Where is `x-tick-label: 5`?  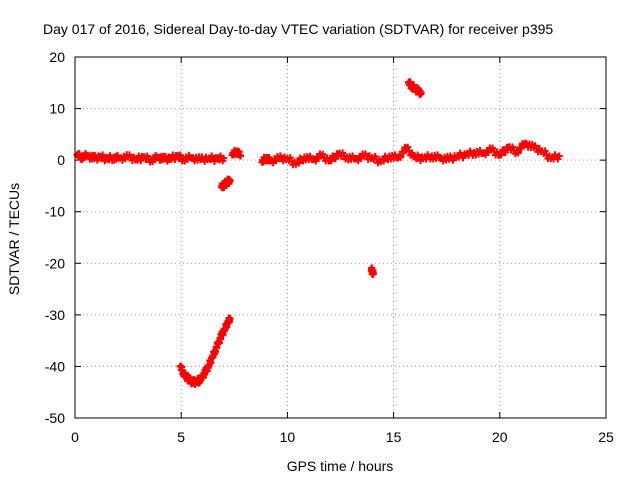 x-tick-label: 5 is located at coordinates (181, 437).